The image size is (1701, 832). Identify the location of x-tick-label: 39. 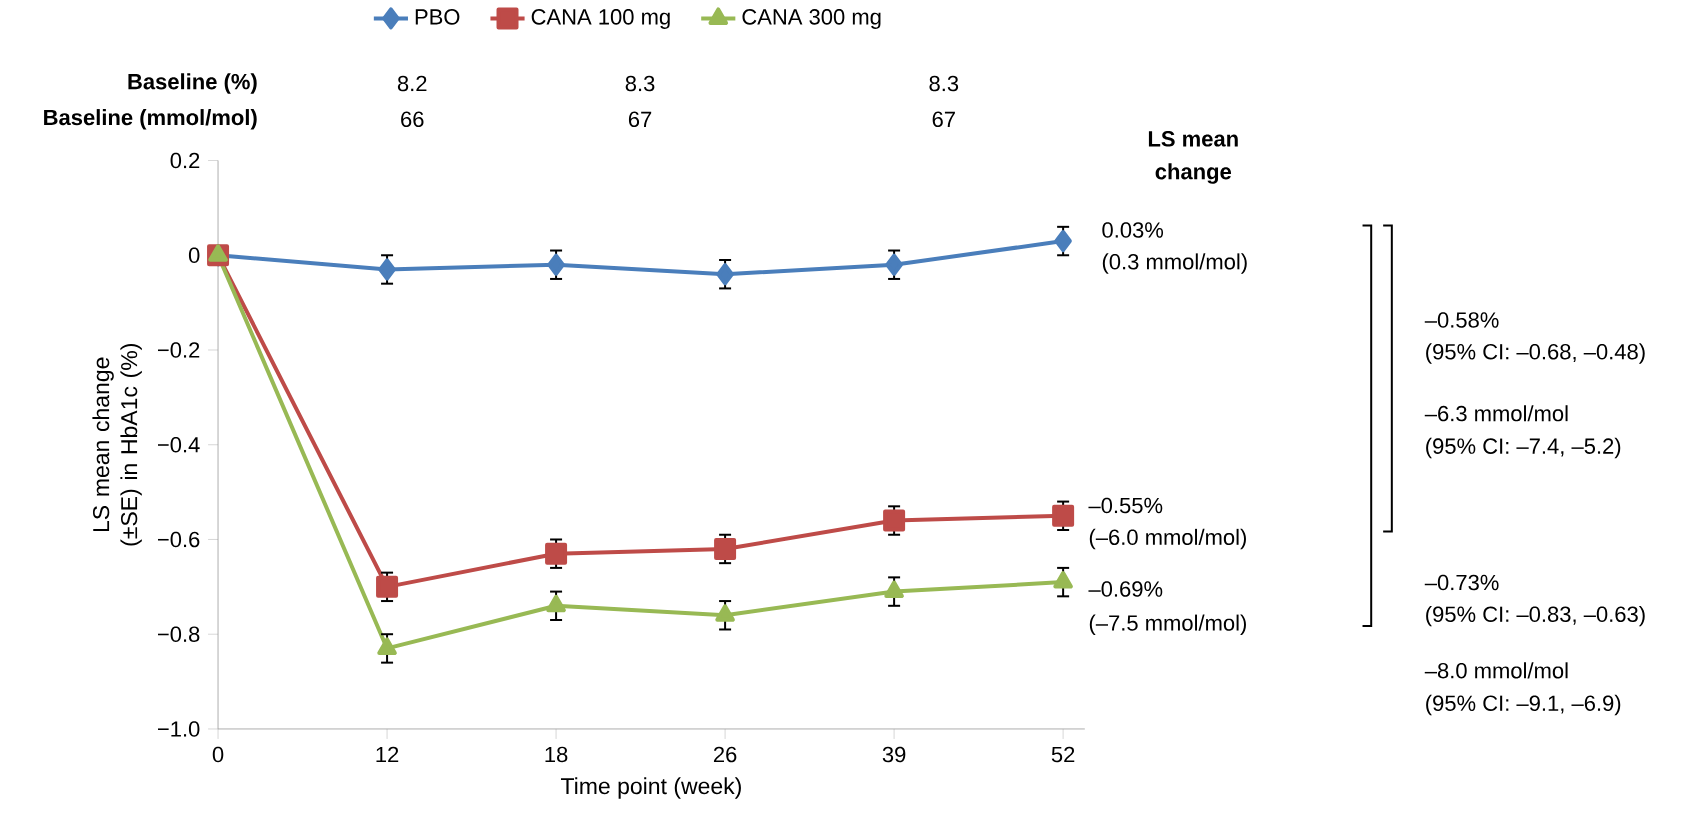
(894, 754).